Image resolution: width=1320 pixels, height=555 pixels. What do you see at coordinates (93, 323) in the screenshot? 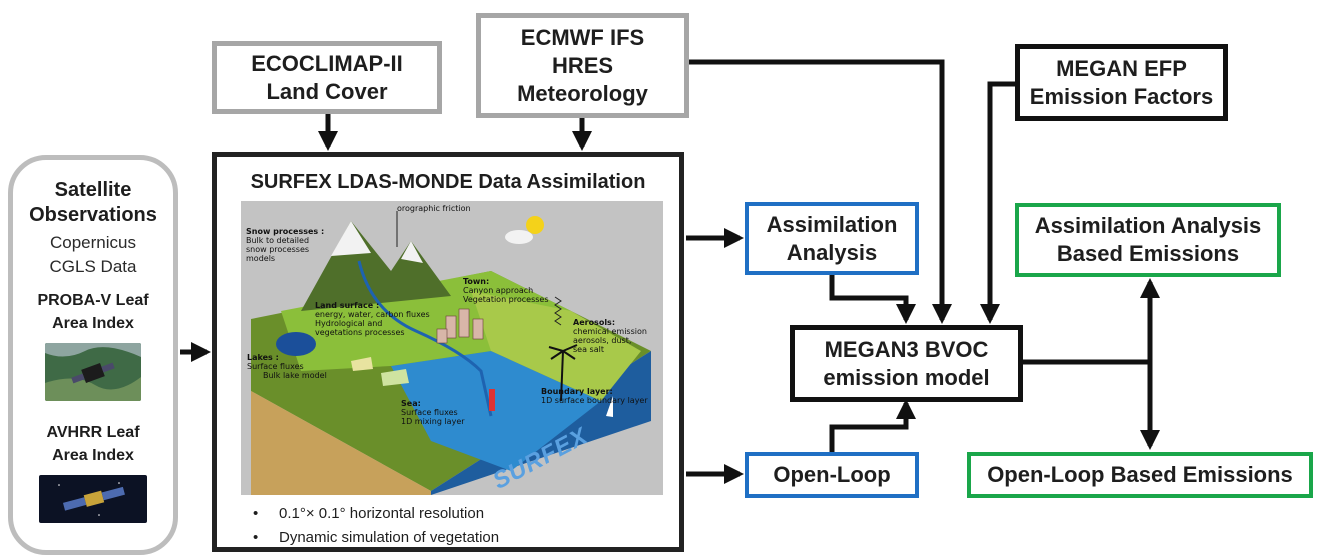
I see `proba-label-2: Area Index` at bounding box center [93, 323].